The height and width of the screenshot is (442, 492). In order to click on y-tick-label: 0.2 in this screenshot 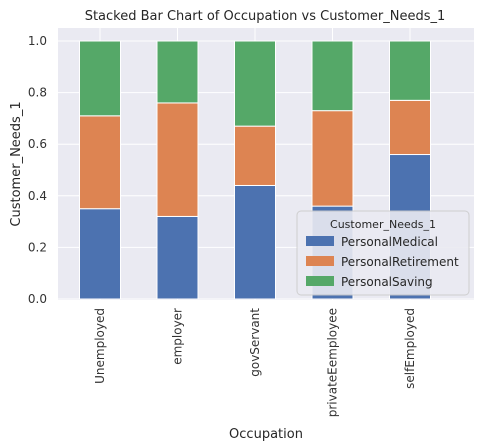, I will do `click(37, 247)`.